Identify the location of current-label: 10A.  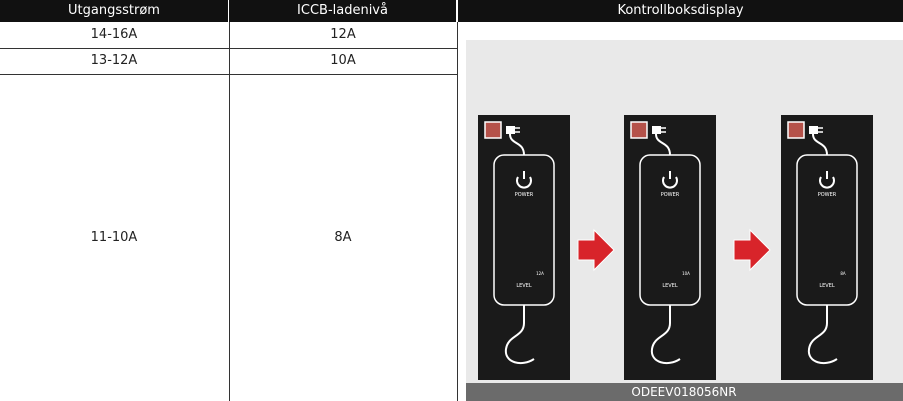
(686, 273).